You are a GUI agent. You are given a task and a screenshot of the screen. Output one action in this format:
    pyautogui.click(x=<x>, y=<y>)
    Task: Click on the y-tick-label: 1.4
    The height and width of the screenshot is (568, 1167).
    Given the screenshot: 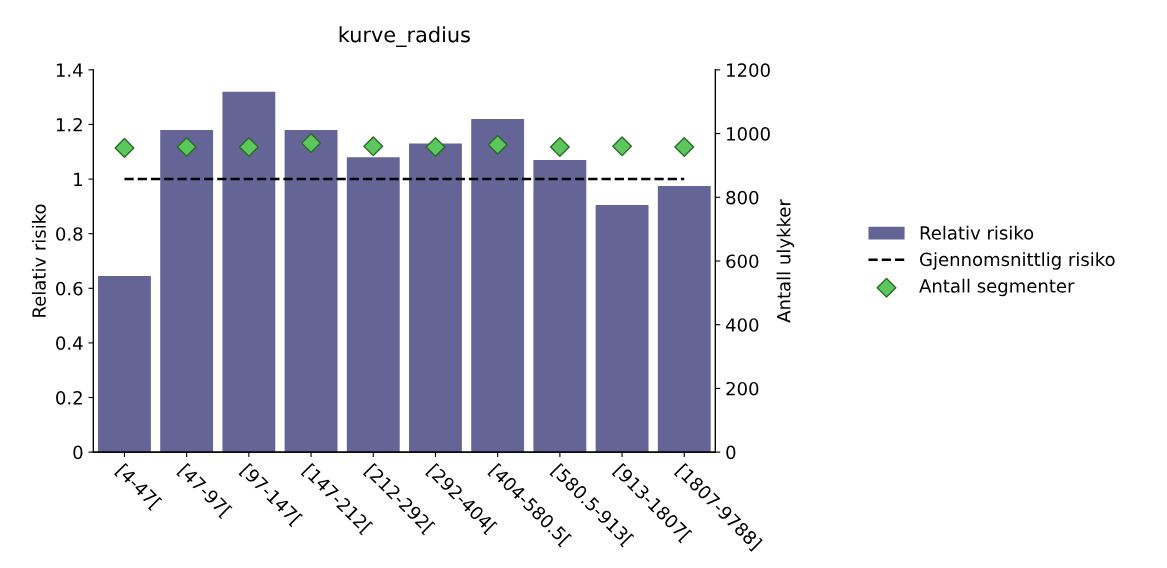 What is the action you would take?
    pyautogui.click(x=69, y=70)
    